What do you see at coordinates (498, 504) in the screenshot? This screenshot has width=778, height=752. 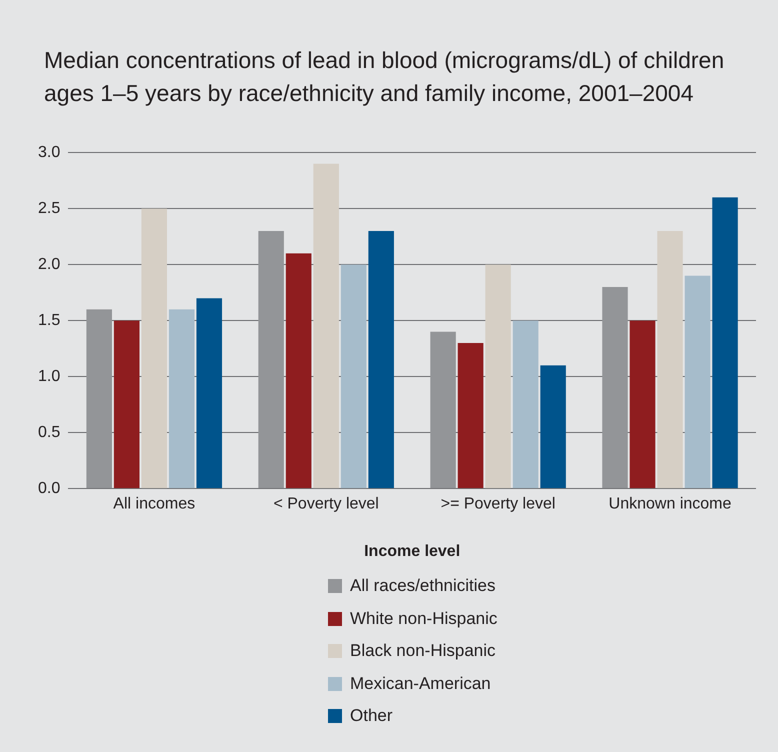 I see `x-tick-label: >= Poverty level` at bounding box center [498, 504].